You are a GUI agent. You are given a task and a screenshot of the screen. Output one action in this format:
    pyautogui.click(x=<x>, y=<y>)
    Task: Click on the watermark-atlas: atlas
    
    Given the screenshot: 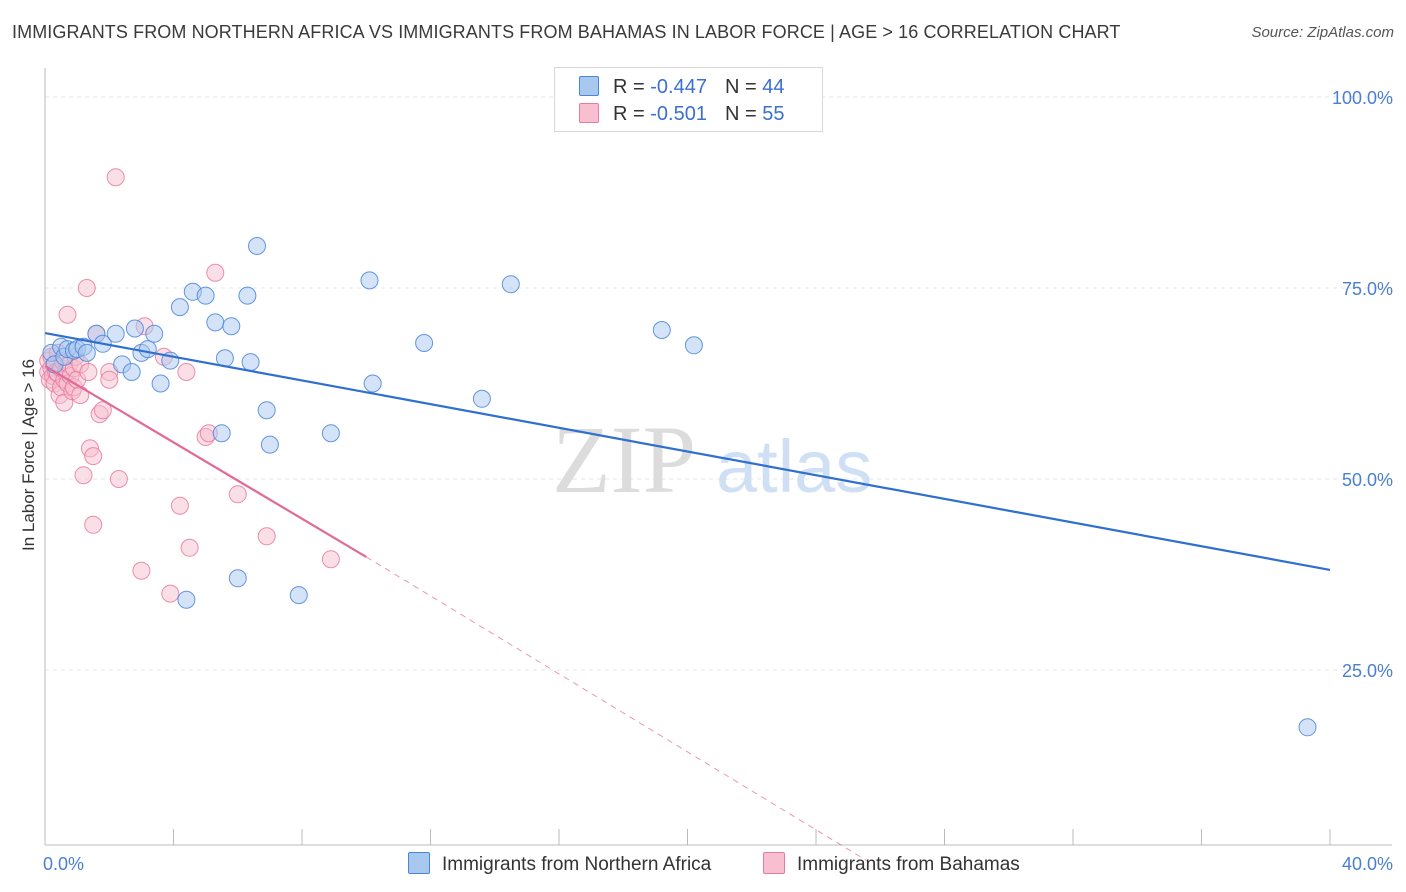 What is the action you would take?
    pyautogui.click(x=794, y=466)
    